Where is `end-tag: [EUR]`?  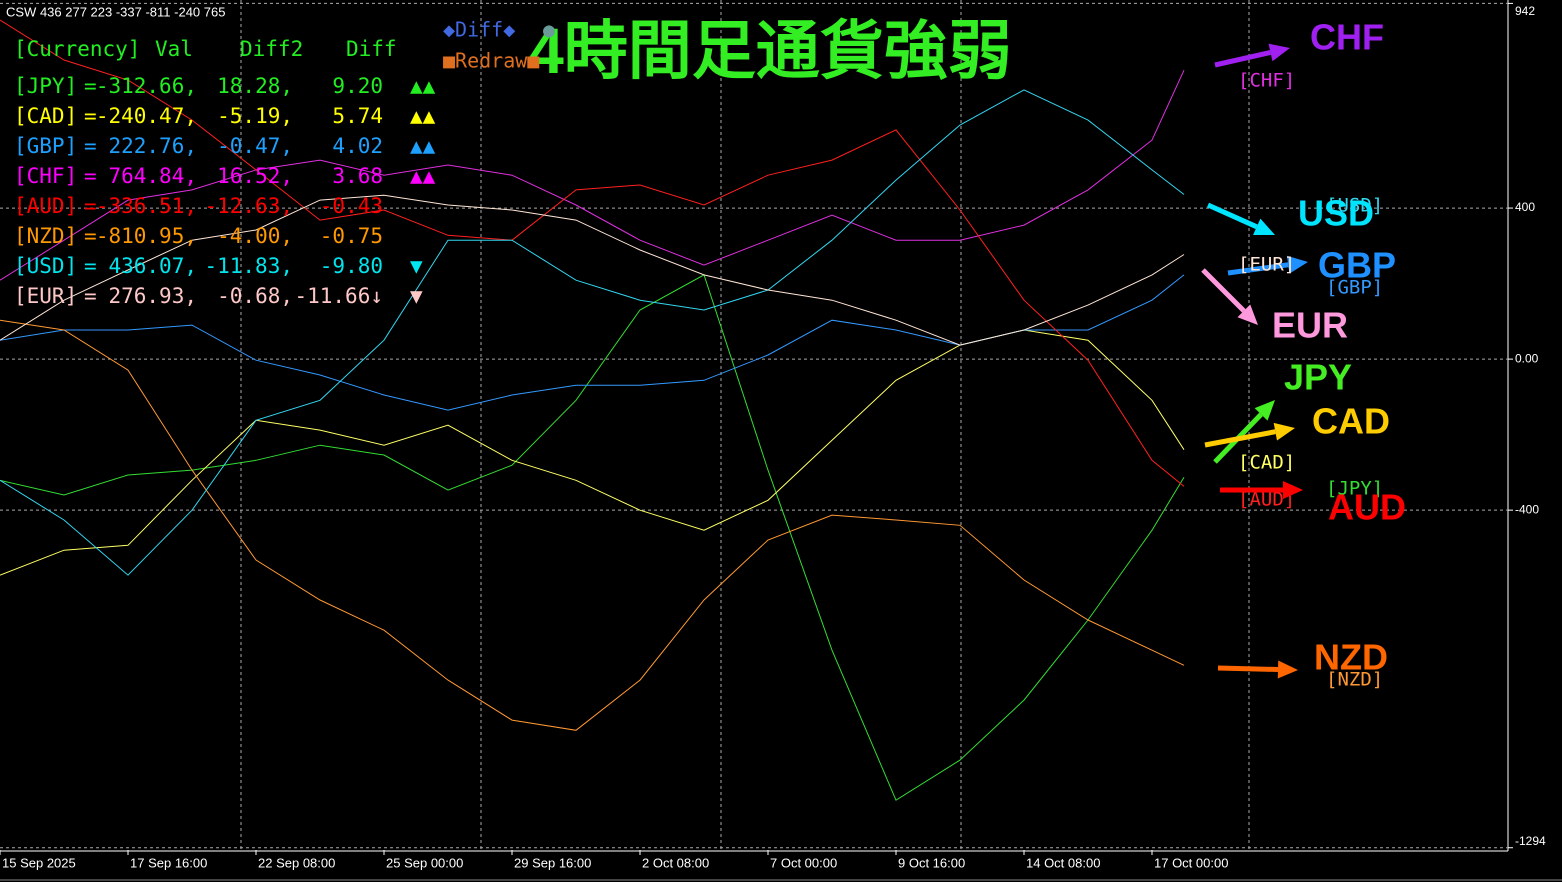
end-tag: [EUR] is located at coordinates (1266, 265).